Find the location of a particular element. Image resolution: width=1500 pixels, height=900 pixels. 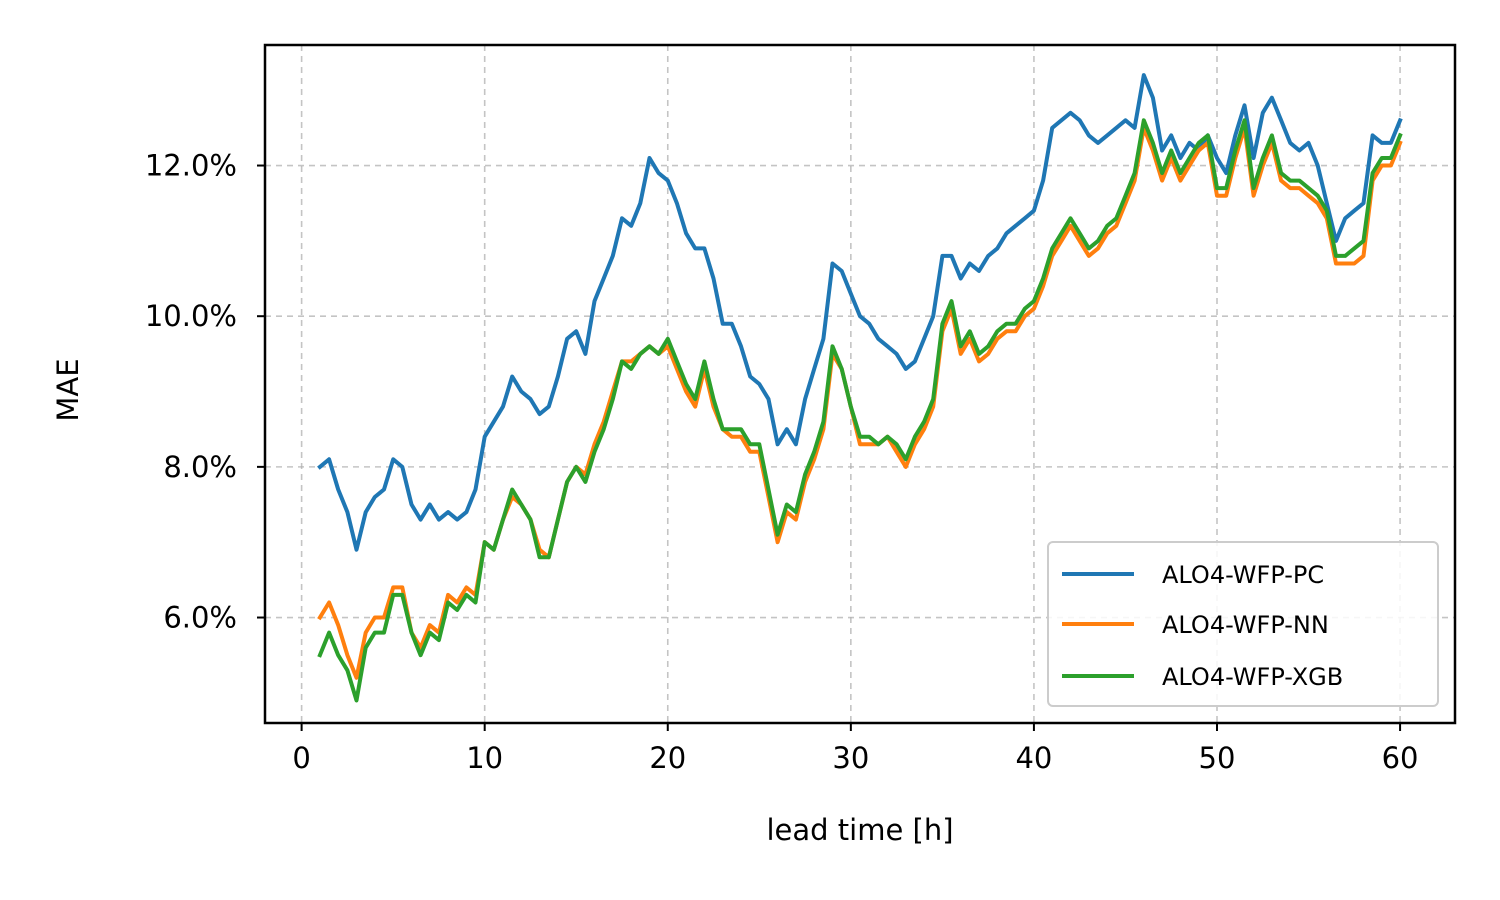

legend-label-nn: ALO4-WFP-NN is located at coordinates (1245, 625).